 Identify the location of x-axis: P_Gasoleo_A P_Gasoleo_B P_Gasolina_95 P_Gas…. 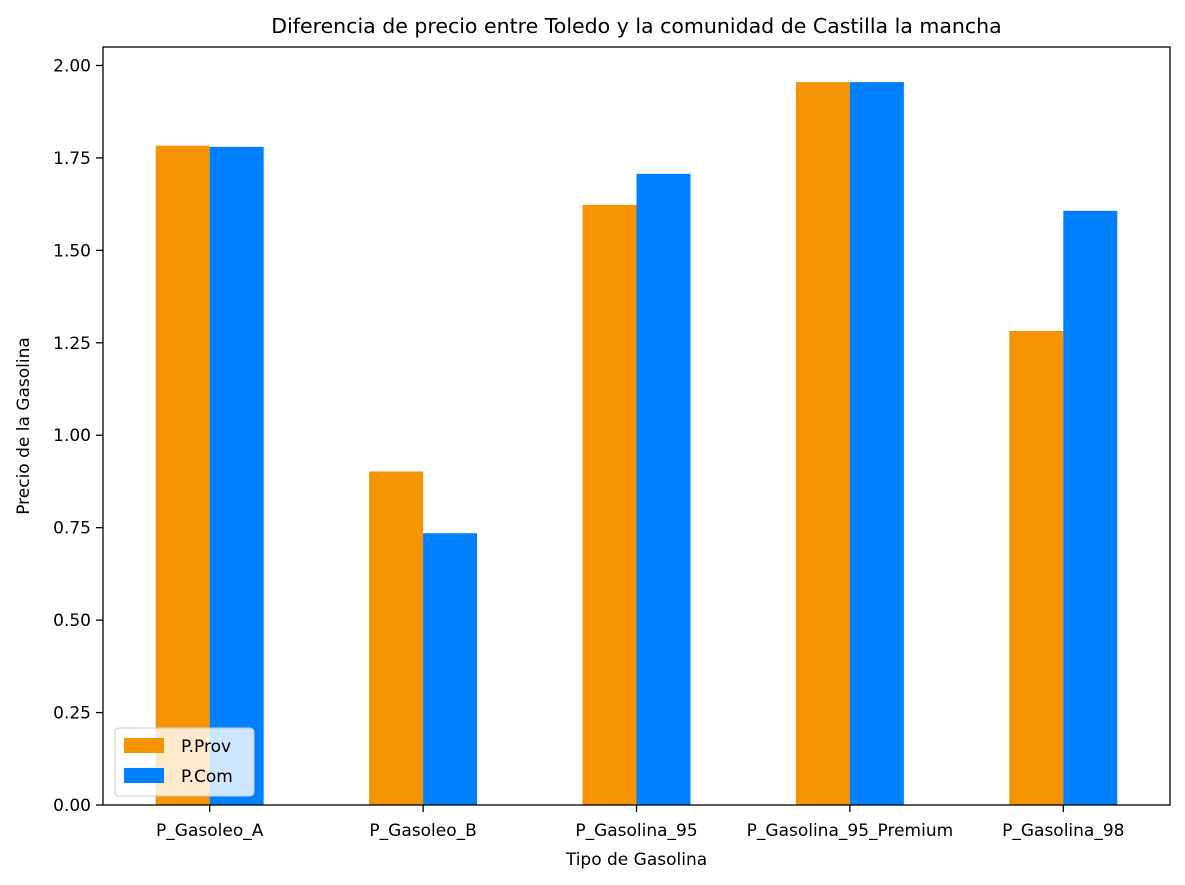
(640, 823).